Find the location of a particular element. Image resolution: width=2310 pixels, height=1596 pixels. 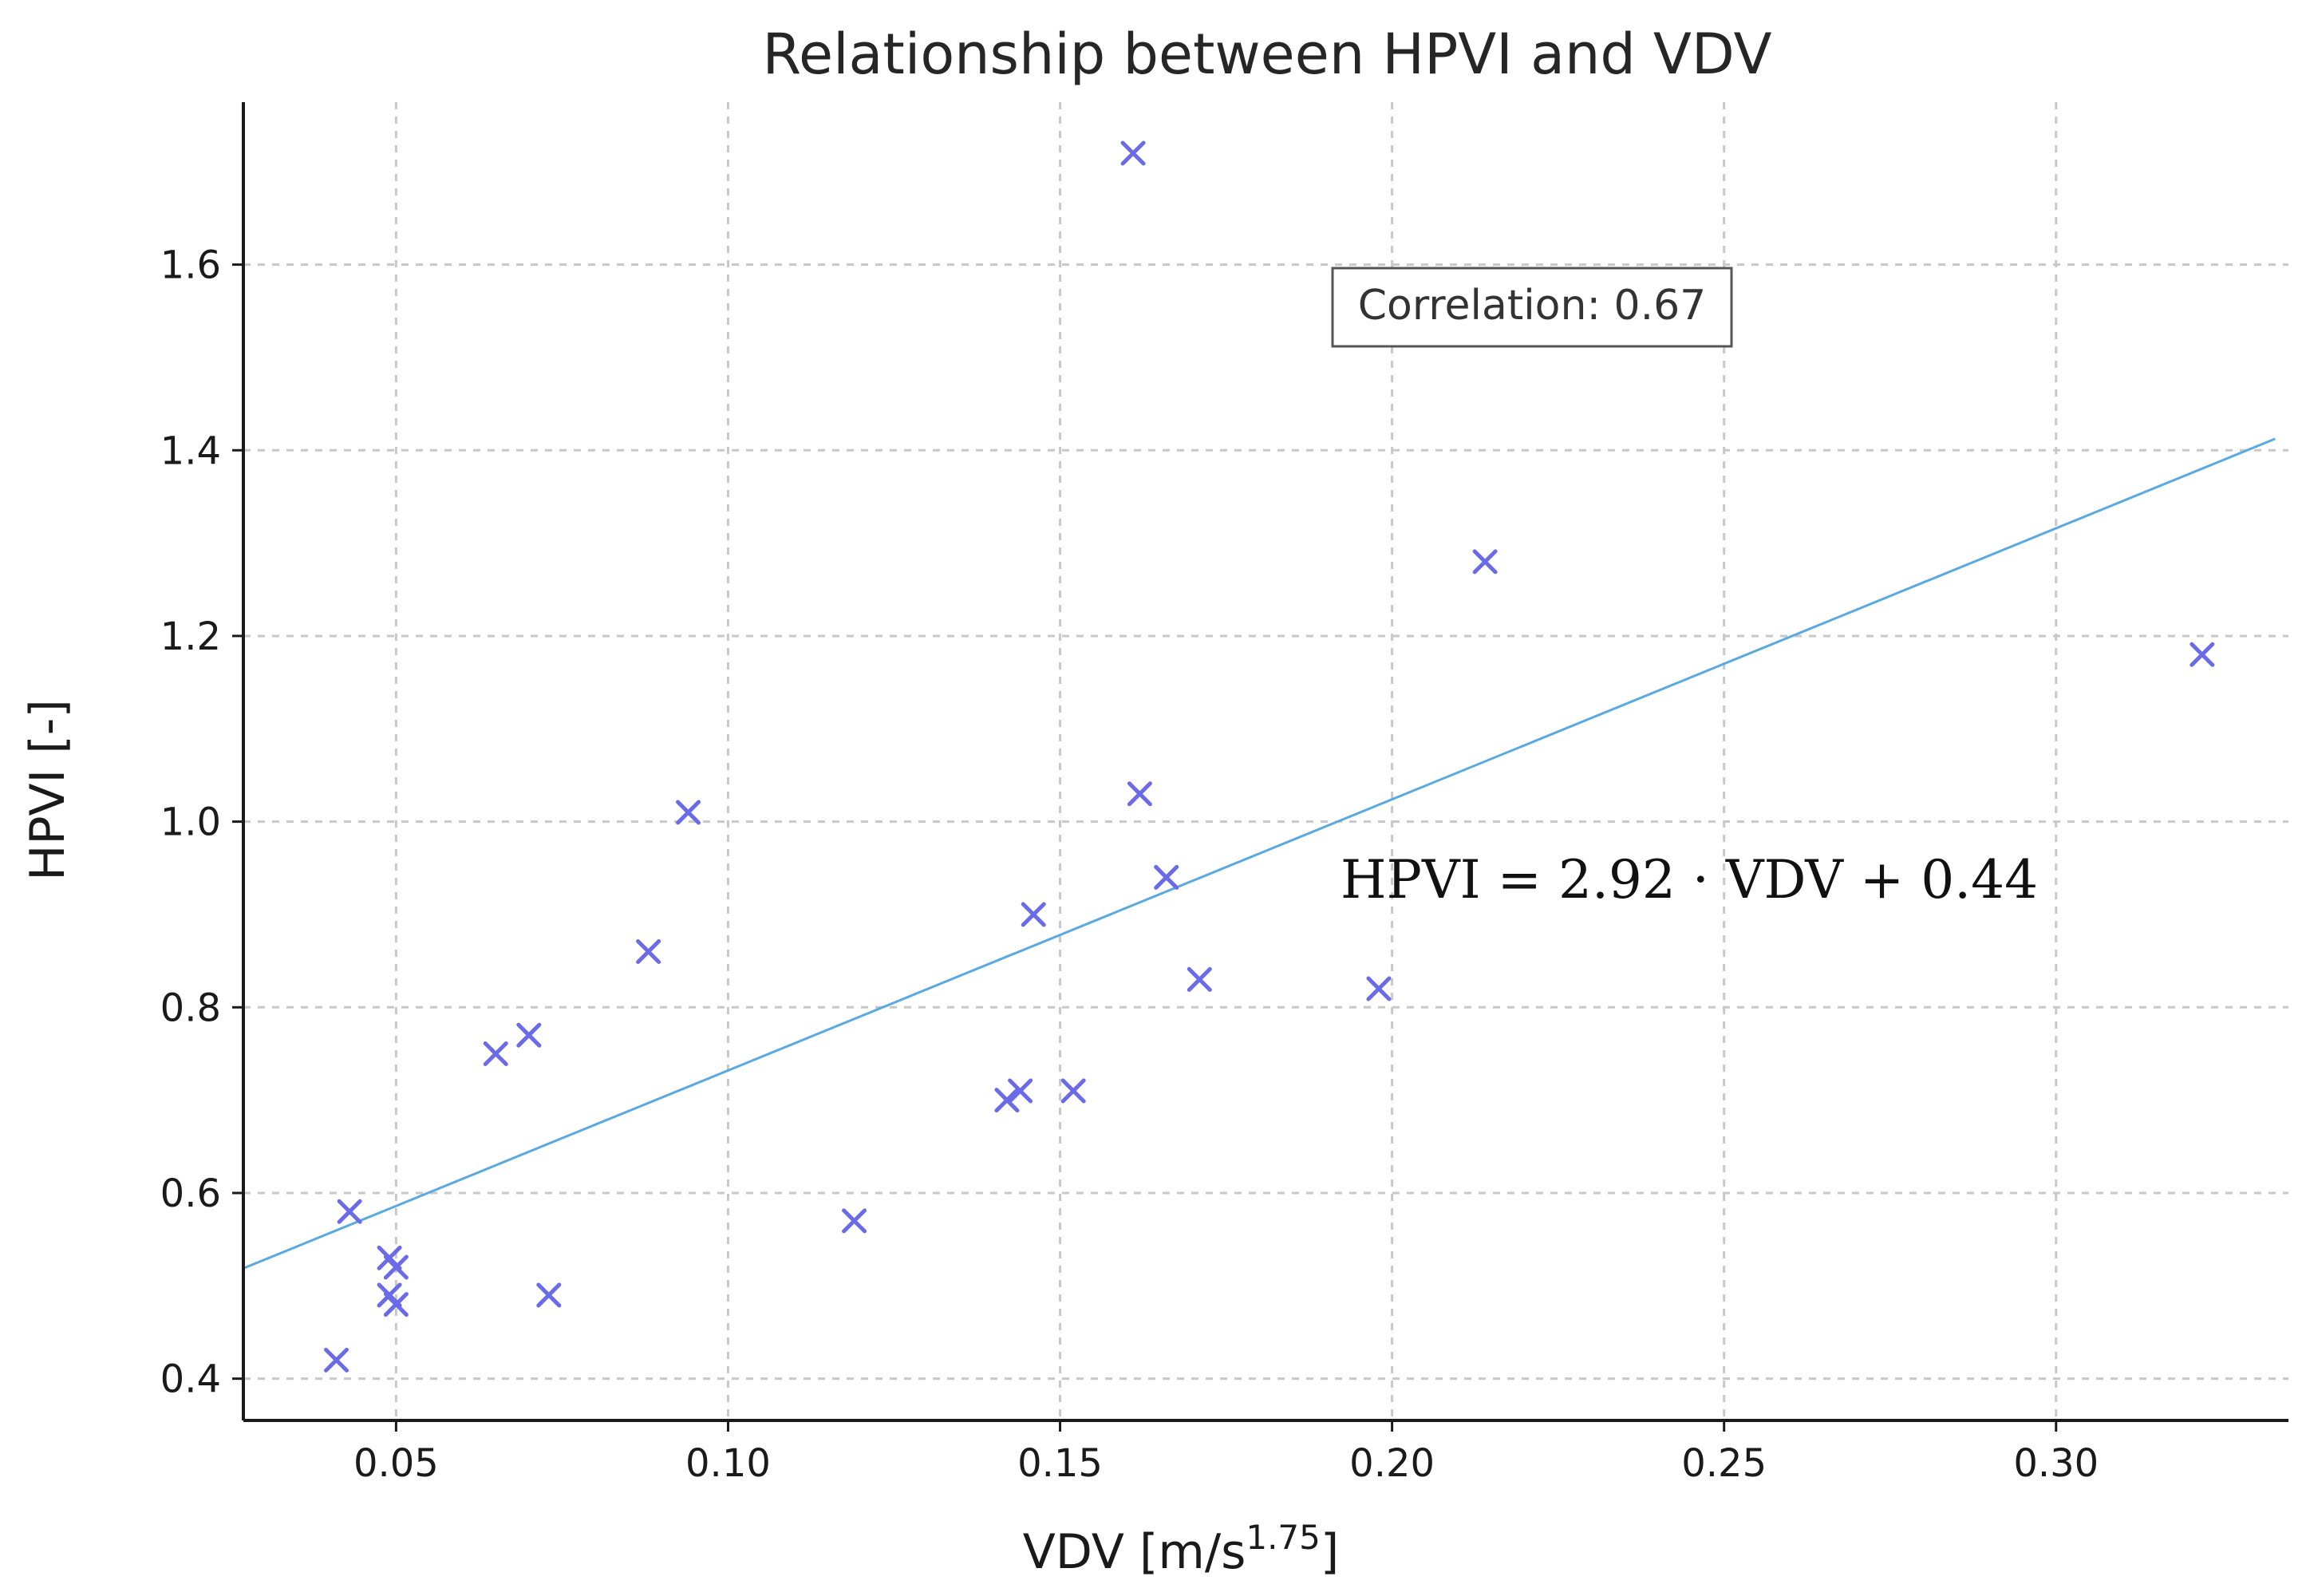

y-tick-label: 0.8 is located at coordinates (190, 1008).